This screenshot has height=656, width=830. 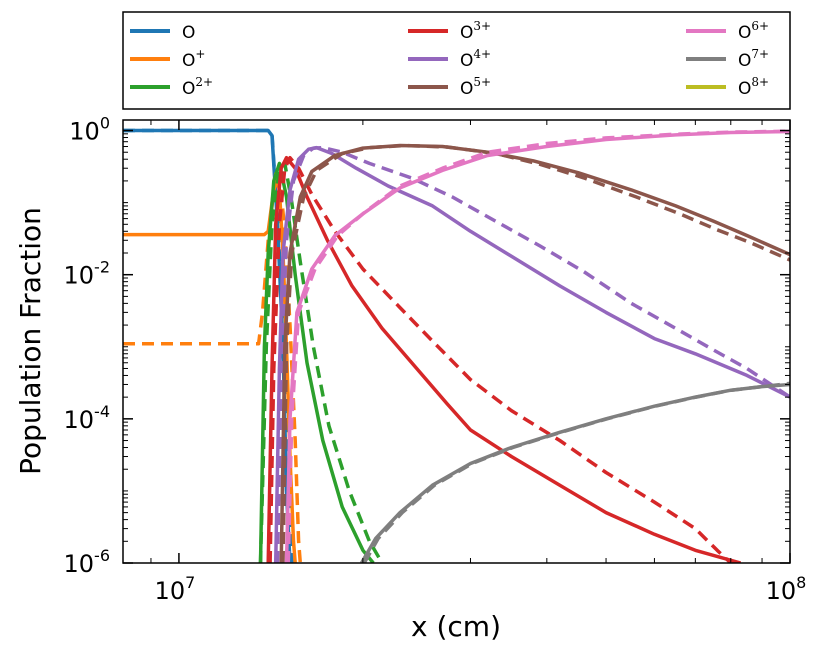 I want to click on legend-label: O4+, so click(x=475, y=59).